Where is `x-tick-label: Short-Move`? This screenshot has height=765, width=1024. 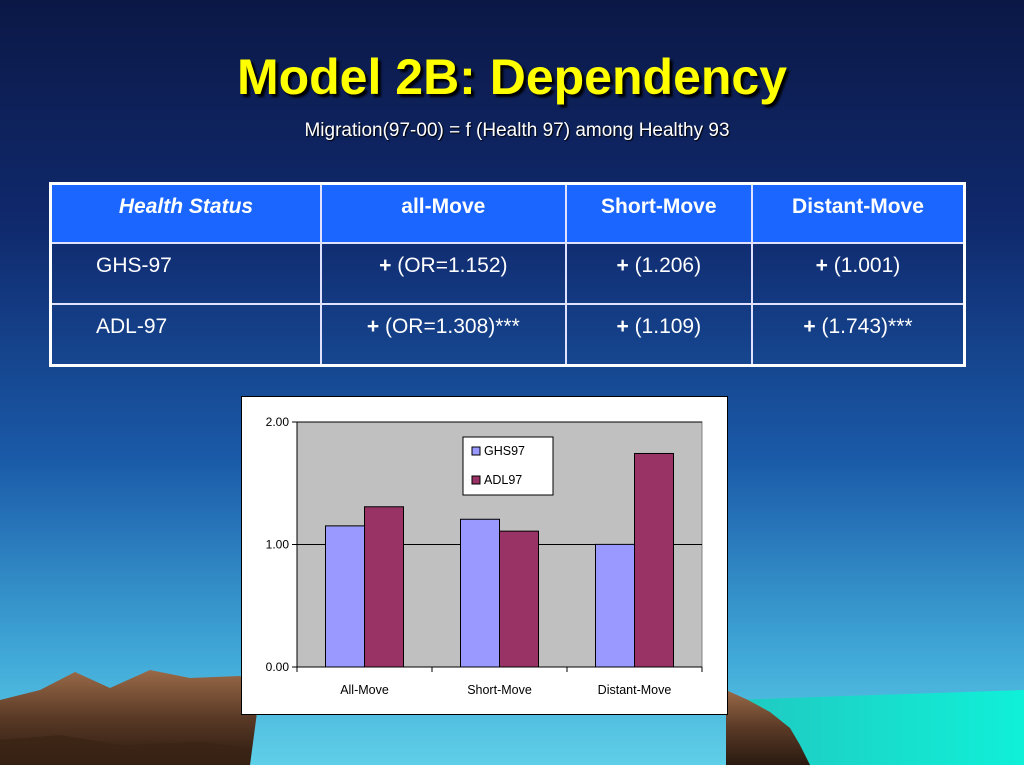 x-tick-label: Short-Move is located at coordinates (499, 690).